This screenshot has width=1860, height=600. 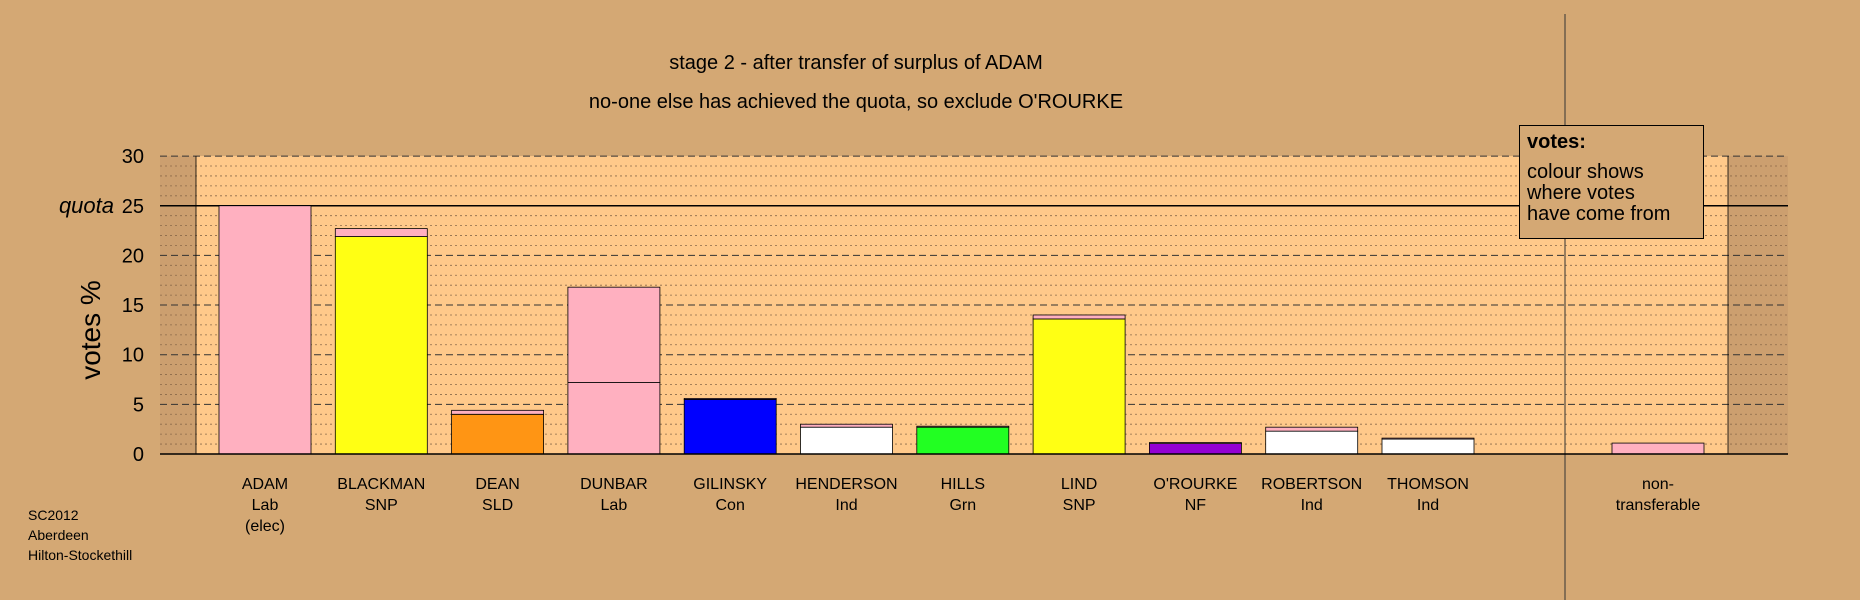 What do you see at coordinates (1079, 495) in the screenshot?
I see `candidate-label: LIND SNP` at bounding box center [1079, 495].